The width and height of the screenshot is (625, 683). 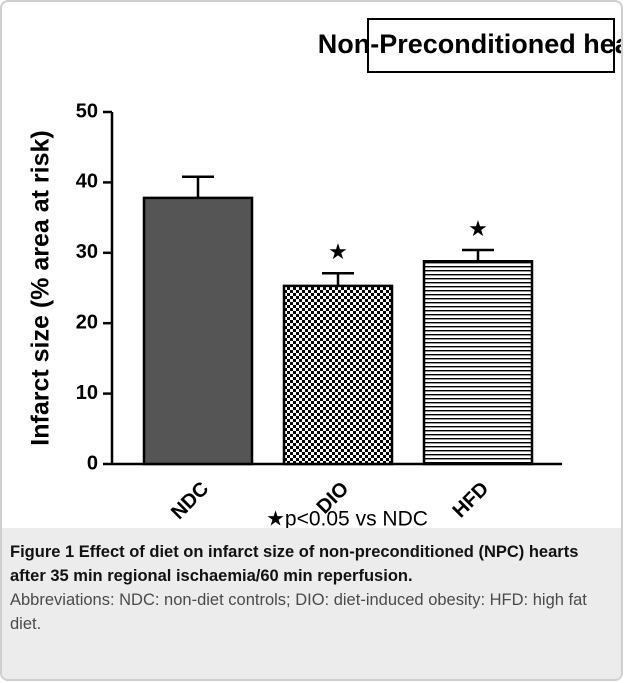 I want to click on caption-label: Figure 1, so click(x=42, y=552).